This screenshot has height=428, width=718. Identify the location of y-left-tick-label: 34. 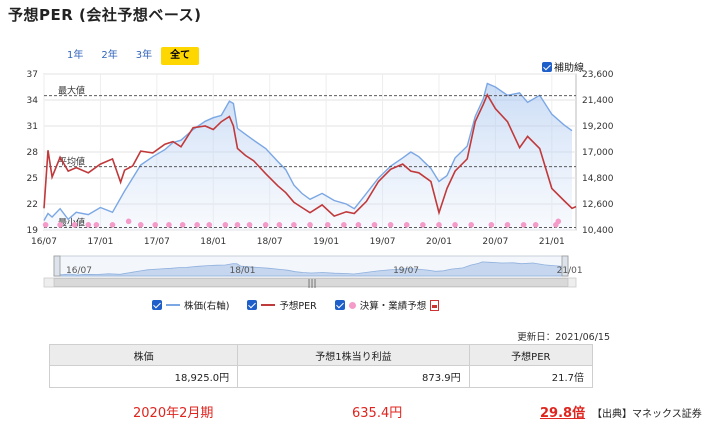
(33, 101).